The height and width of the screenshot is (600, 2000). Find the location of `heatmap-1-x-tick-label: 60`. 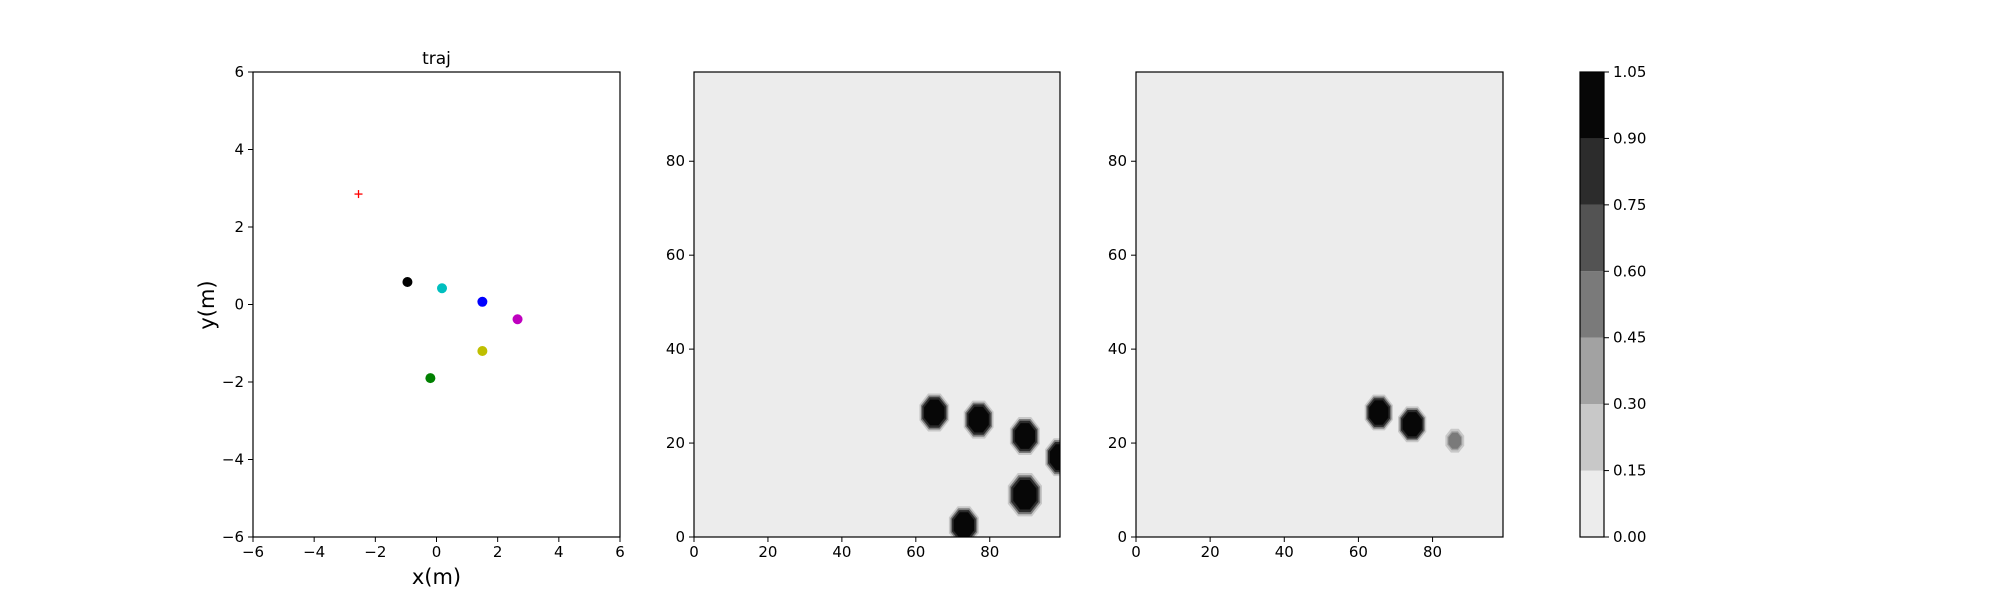

heatmap-1-x-tick-label: 60 is located at coordinates (915, 552).